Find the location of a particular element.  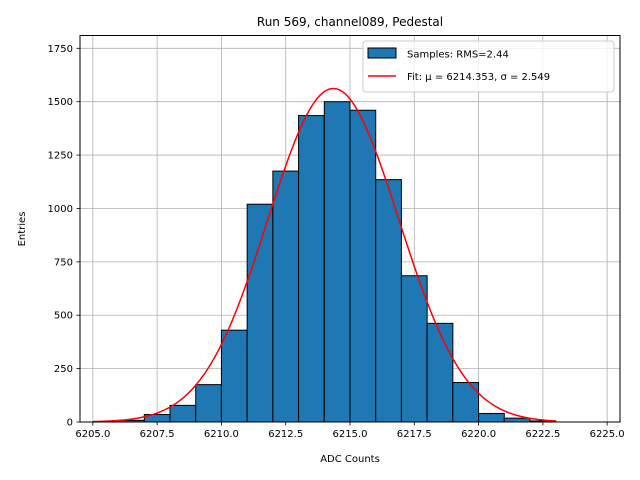

y-tick-label: 750 is located at coordinates (63, 262).